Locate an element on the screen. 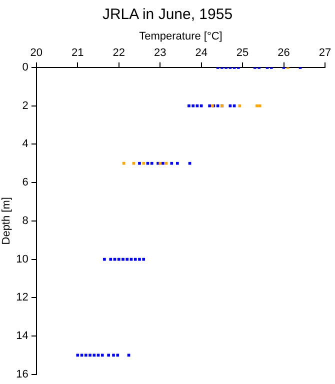 Image resolution: width=335 pixels, height=384 pixels. x-tick-label: 21 is located at coordinates (78, 52).